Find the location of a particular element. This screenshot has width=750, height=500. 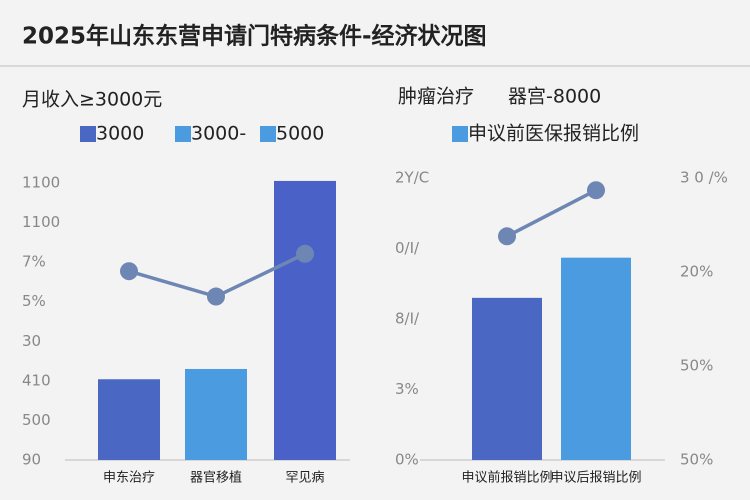

x-tick-label: 申东治疗 is located at coordinates (129, 478).